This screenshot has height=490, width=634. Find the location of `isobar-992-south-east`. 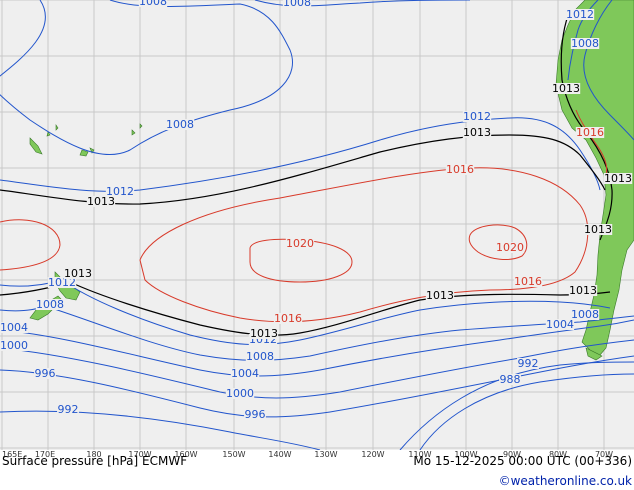

isobar-992-south-east is located at coordinates (516, 406).